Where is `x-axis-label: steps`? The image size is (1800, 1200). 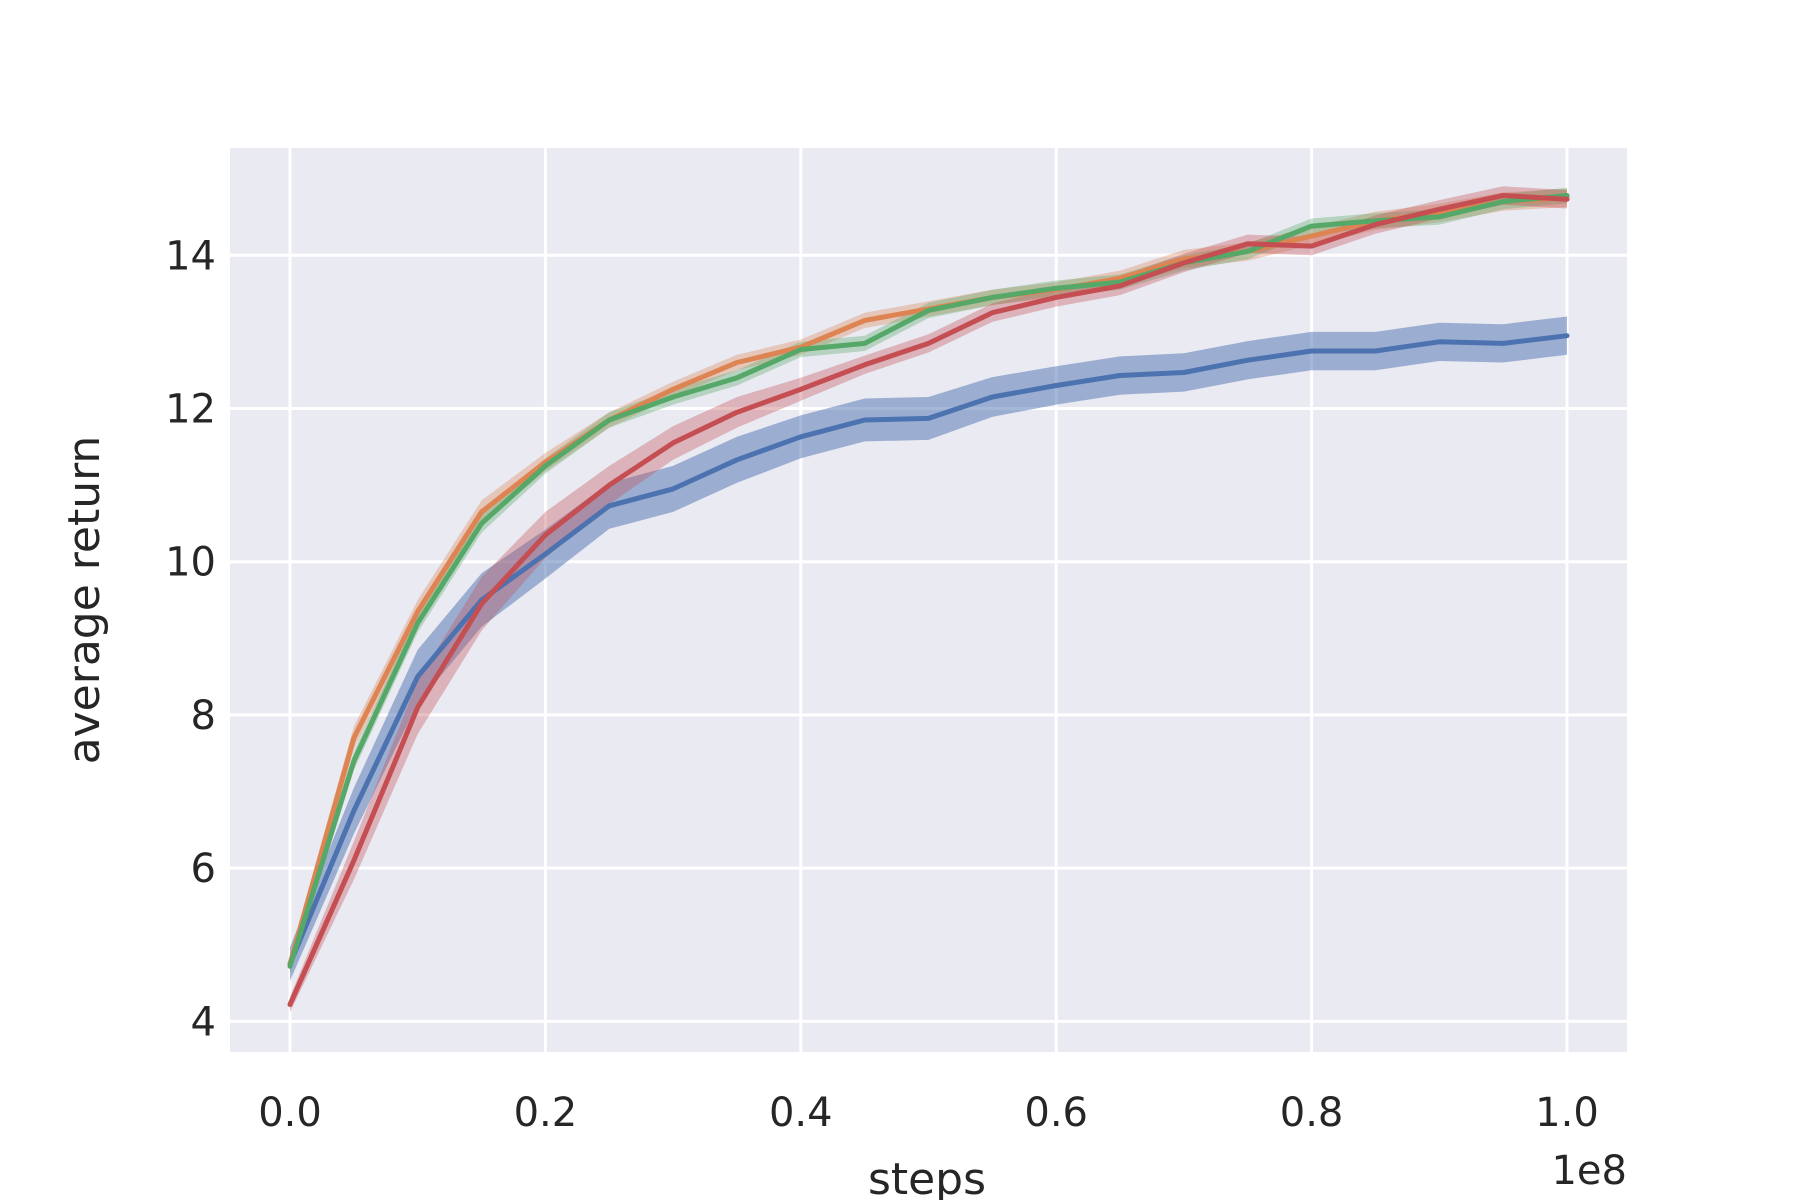
x-axis-label: steps is located at coordinates (927, 1177).